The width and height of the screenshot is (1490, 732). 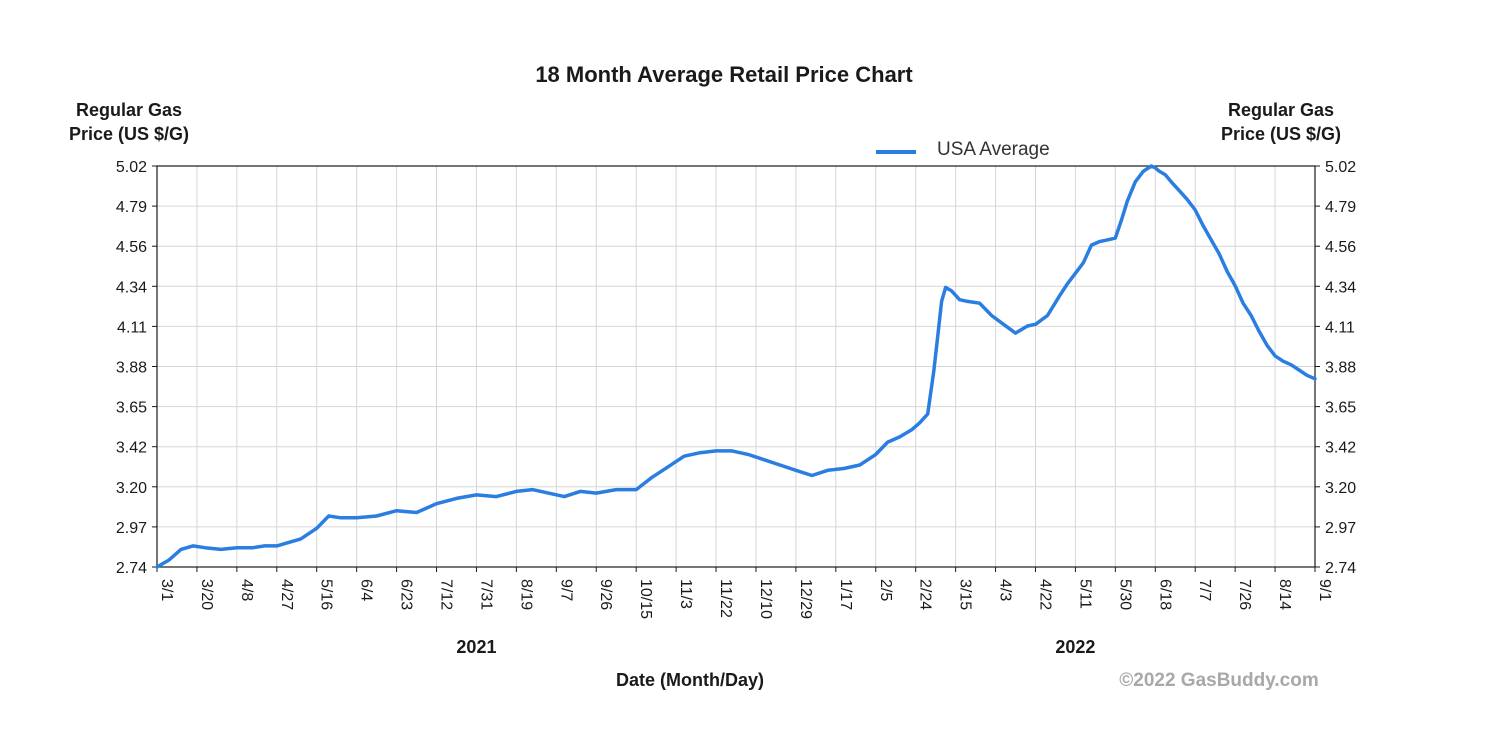 I want to click on y-tick-label-right: 4.11, so click(x=1340, y=327).